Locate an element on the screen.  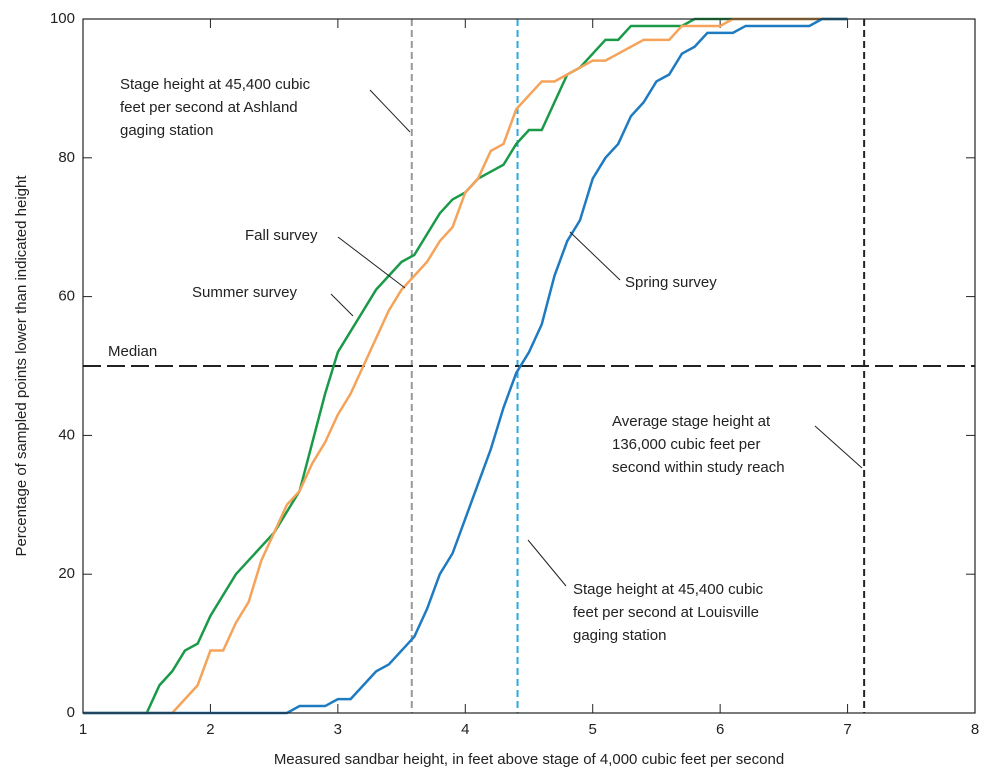
y-tick-label: 20 is located at coordinates (66, 573).